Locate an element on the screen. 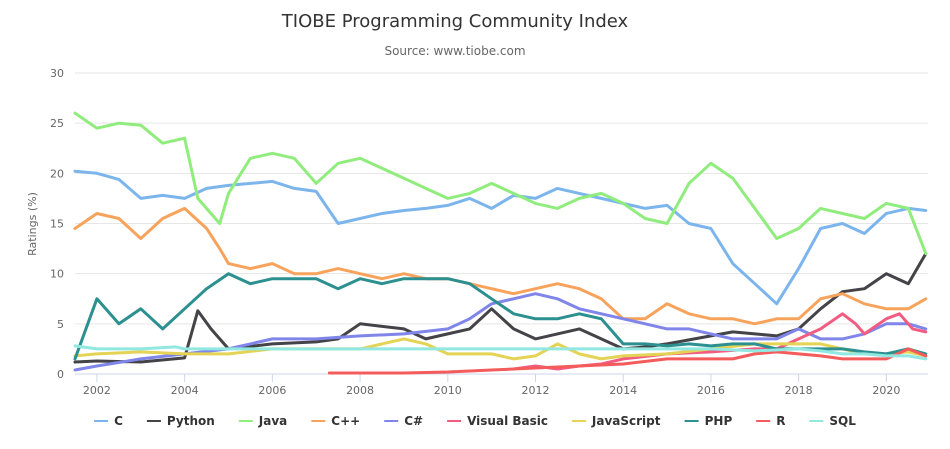 This screenshot has height=449, width=950. series-line-visual-basic is located at coordinates (720, 341).